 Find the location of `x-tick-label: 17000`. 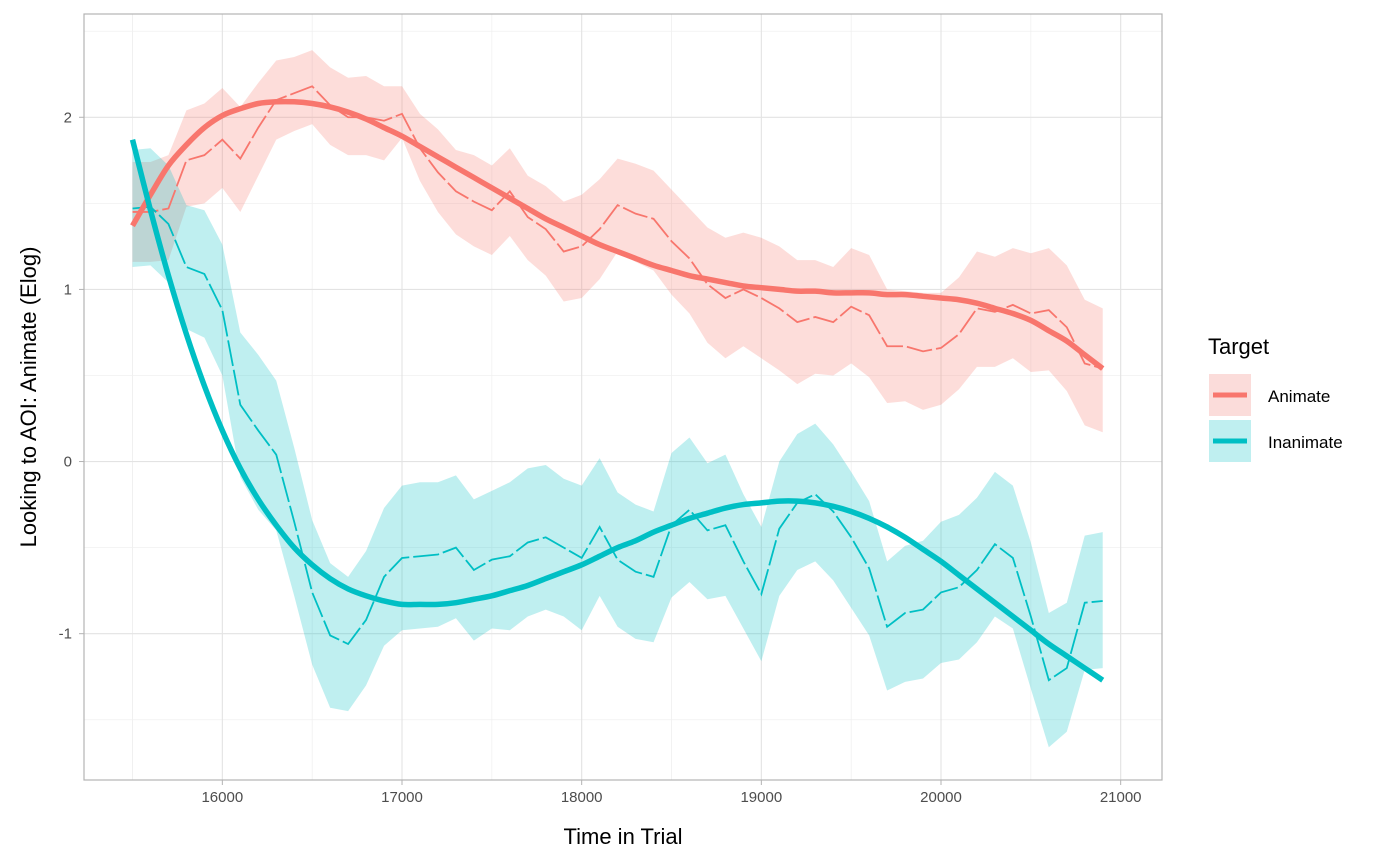

x-tick-label: 17000 is located at coordinates (402, 797).